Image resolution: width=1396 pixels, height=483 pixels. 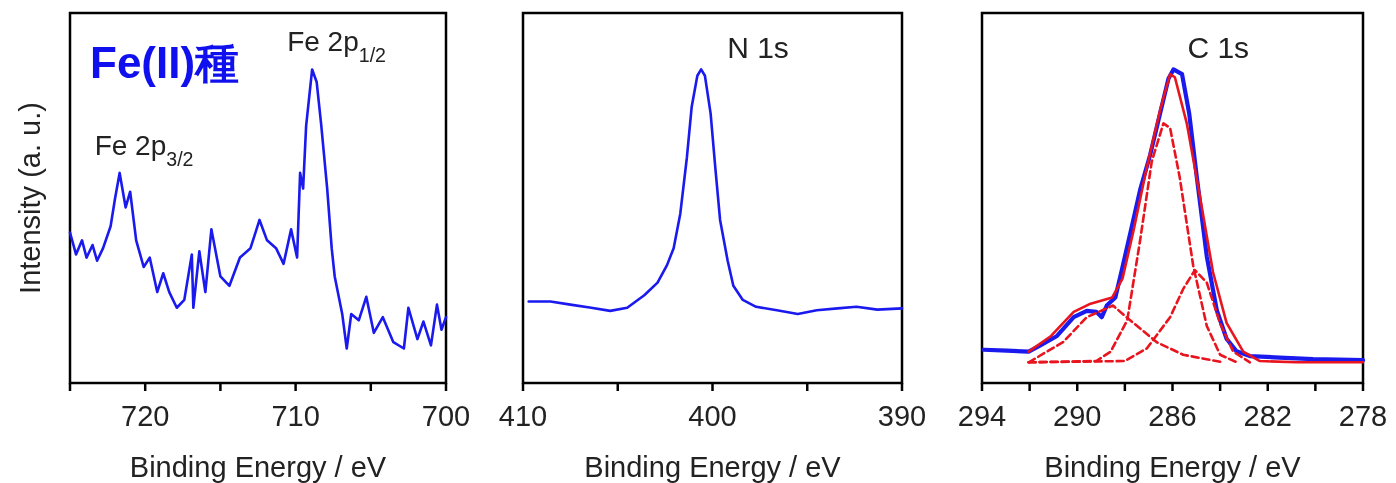 I want to click on x-tick-label: 282, so click(x=1267, y=416).